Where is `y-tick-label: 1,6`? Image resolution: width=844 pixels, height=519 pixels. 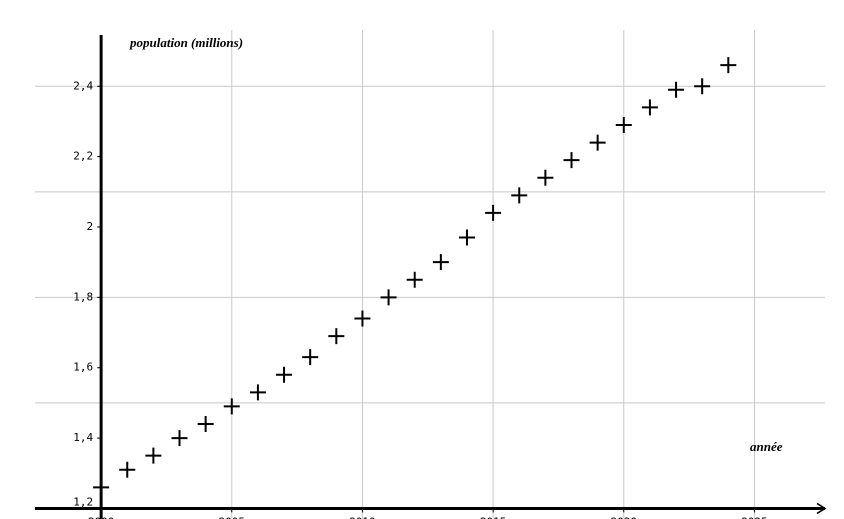
y-tick-label: 1,6 is located at coordinates (83, 367).